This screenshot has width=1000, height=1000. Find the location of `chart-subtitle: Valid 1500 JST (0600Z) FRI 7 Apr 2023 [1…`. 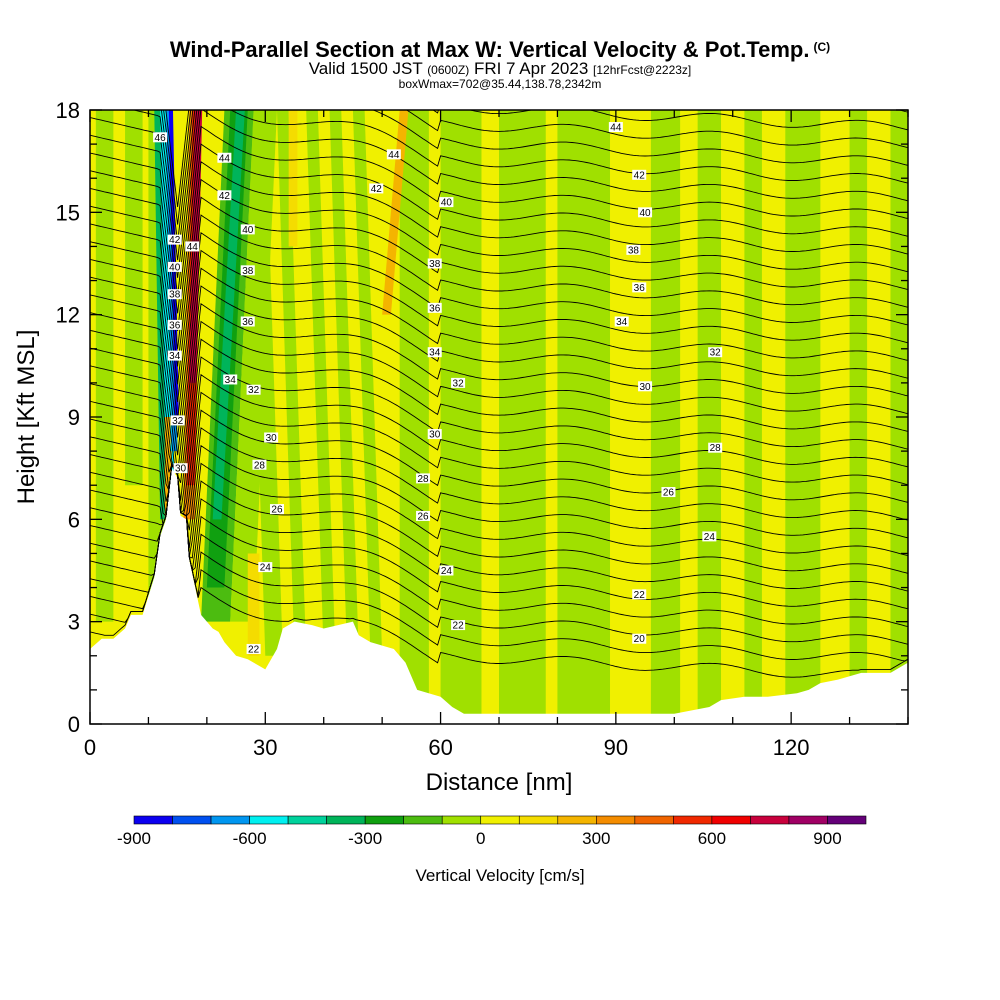

chart-subtitle: Valid 1500 JST (0600Z) FRI 7 Apr 2023 [1… is located at coordinates (500, 69).